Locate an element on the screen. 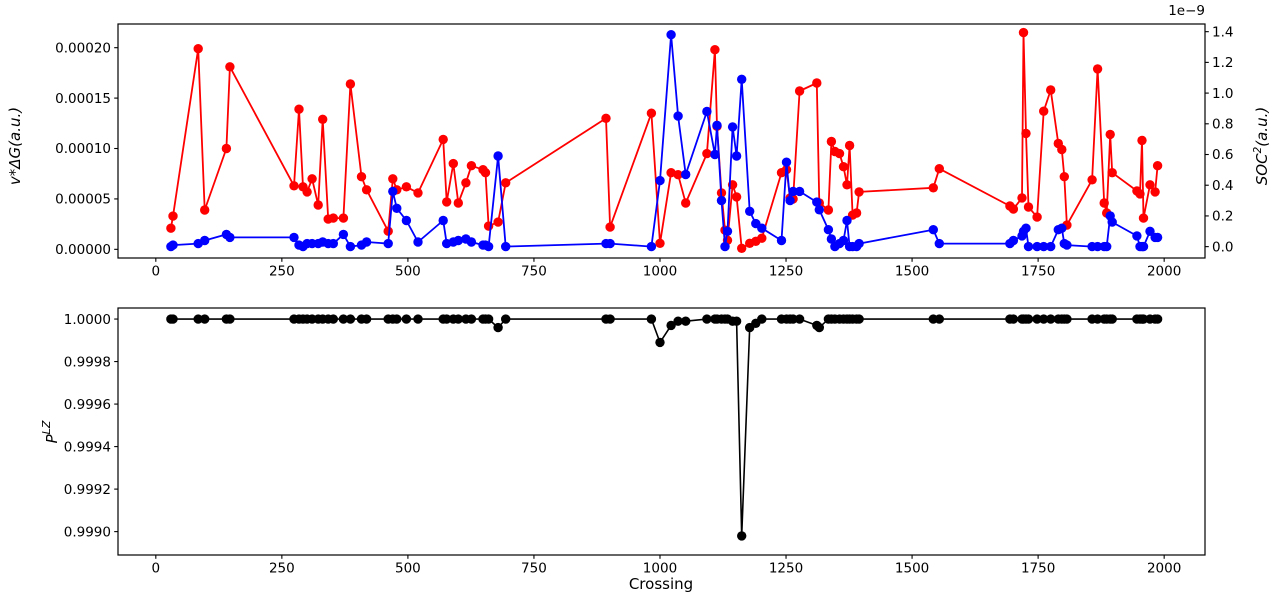  y-tick-right-label: 0.0 is located at coordinates (1222, 247).